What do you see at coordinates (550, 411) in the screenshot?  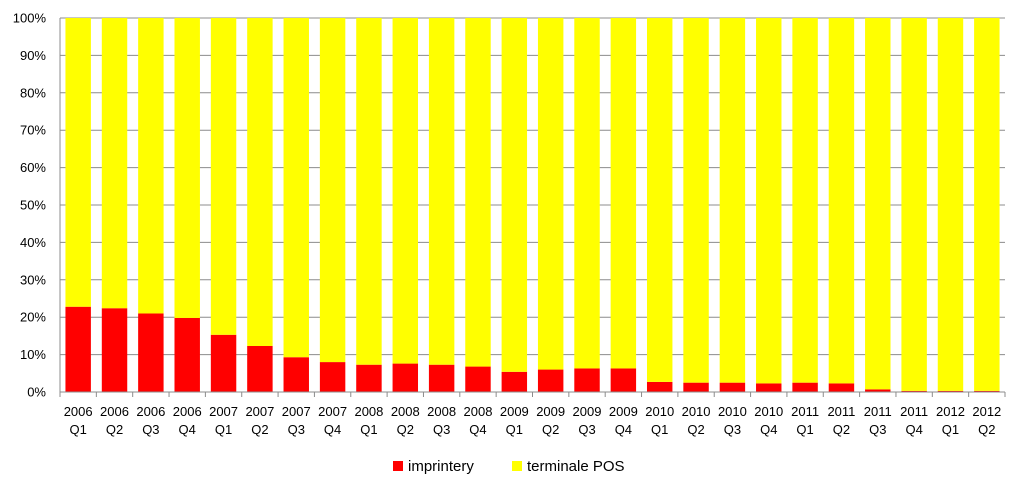 I see `x-tick-label-year: 2009` at bounding box center [550, 411].